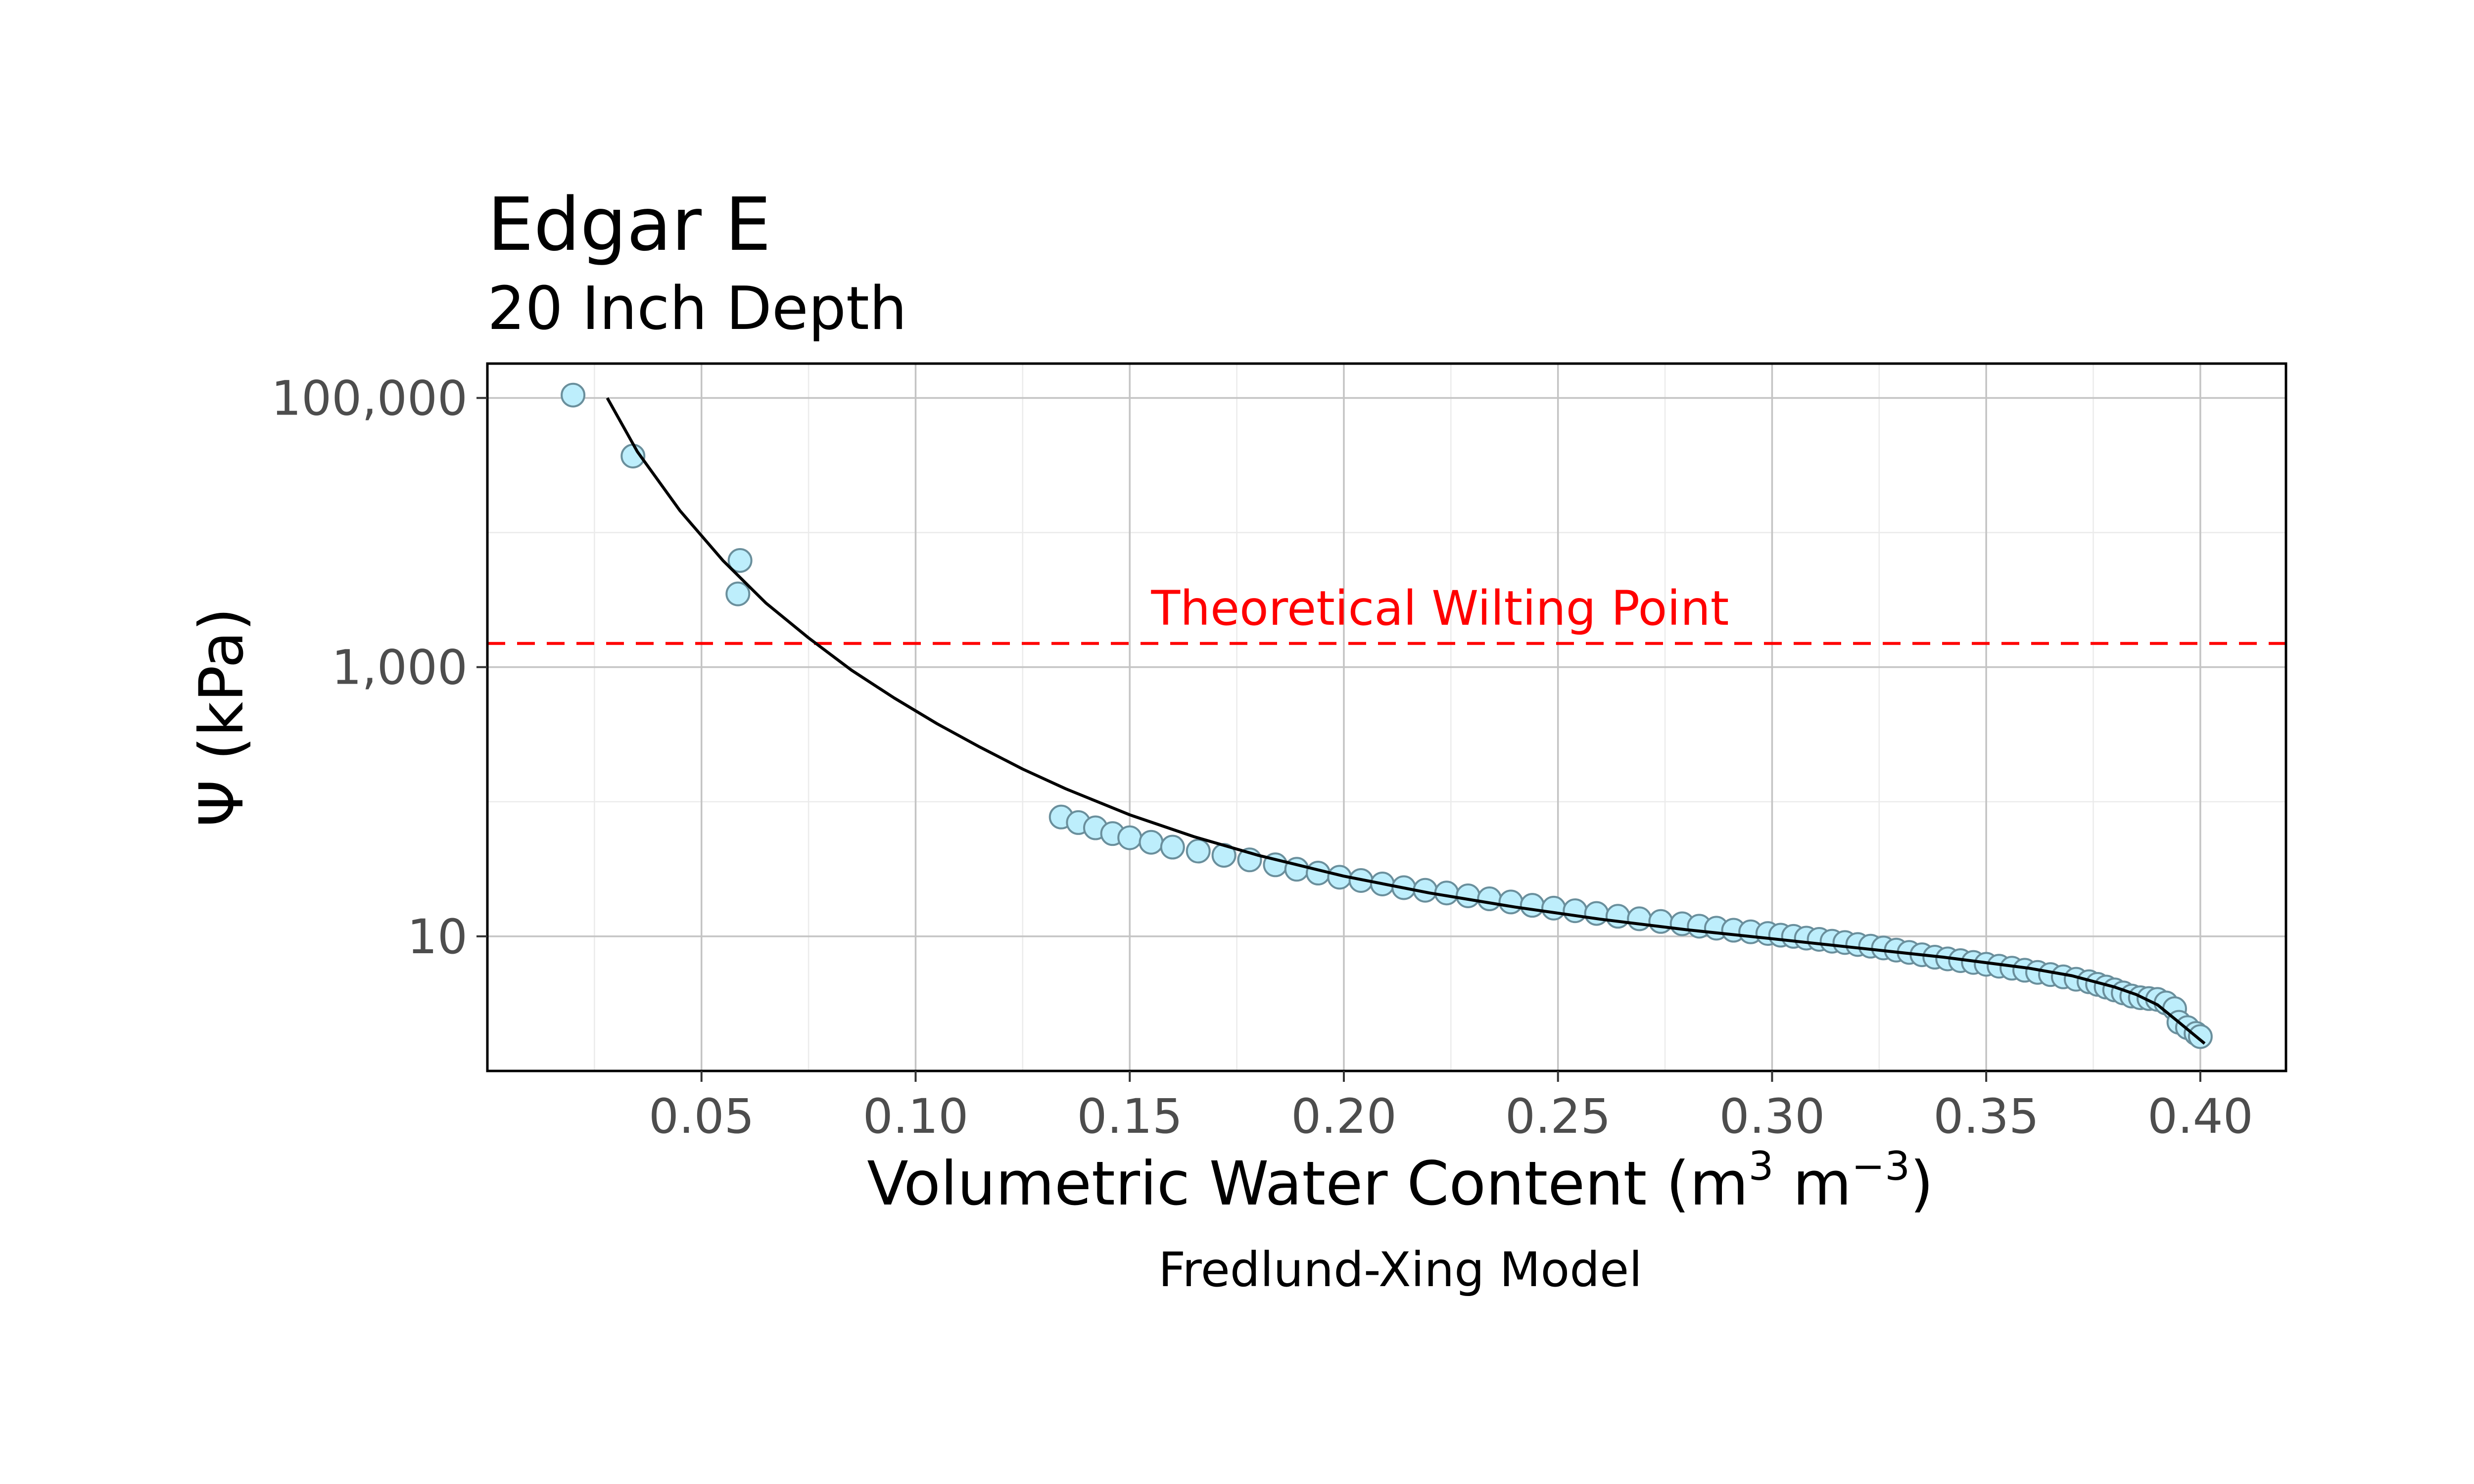 This screenshot has height=1484, width=2474. I want to click on x-tick-label: 0.05, so click(702, 1116).